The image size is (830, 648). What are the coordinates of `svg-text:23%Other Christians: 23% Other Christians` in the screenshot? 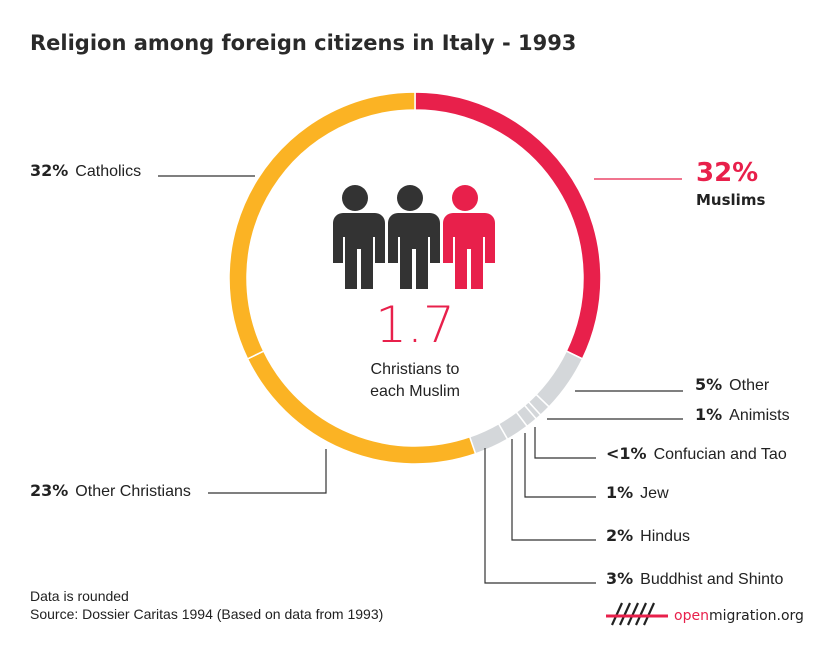 It's located at (110, 490).